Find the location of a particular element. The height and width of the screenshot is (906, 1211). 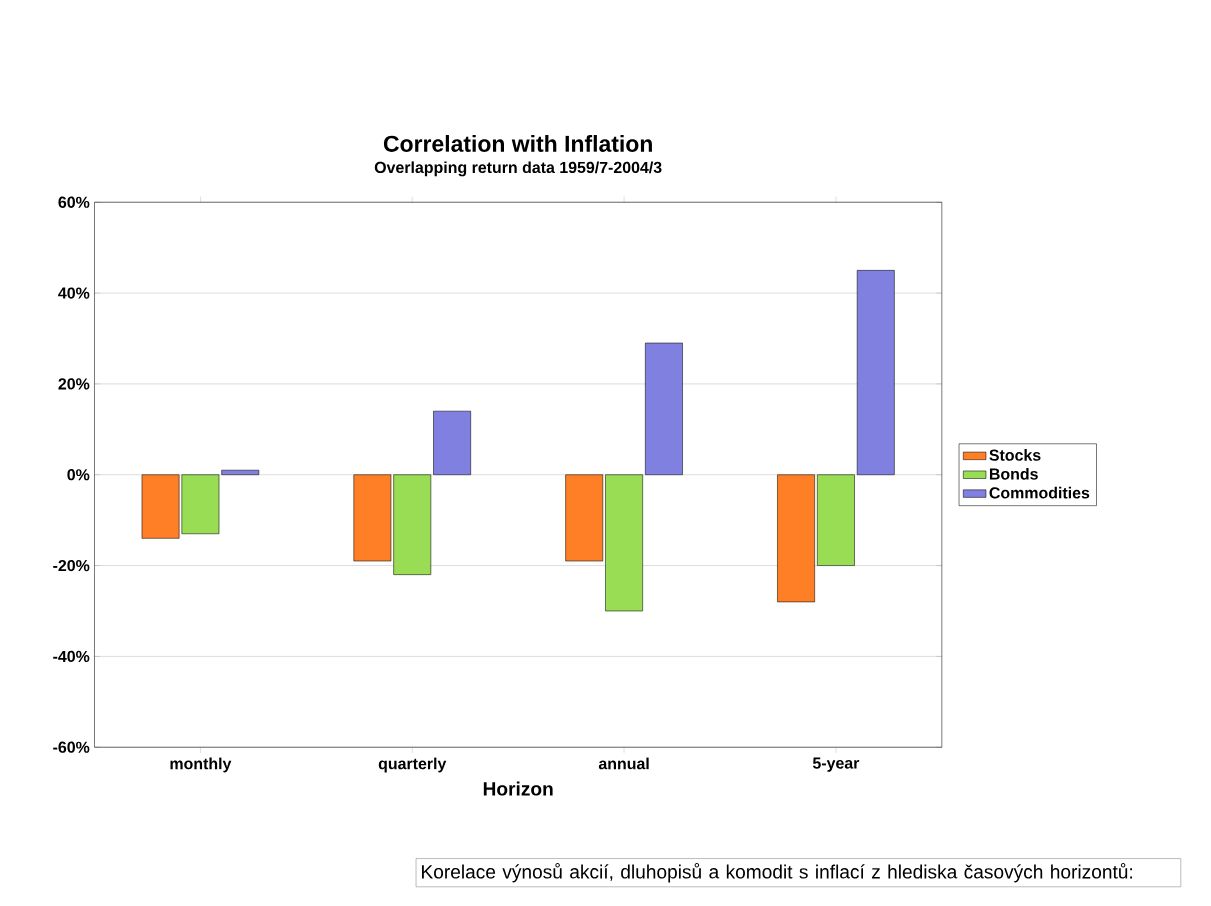

x-tick-label: monthly is located at coordinates (201, 765).